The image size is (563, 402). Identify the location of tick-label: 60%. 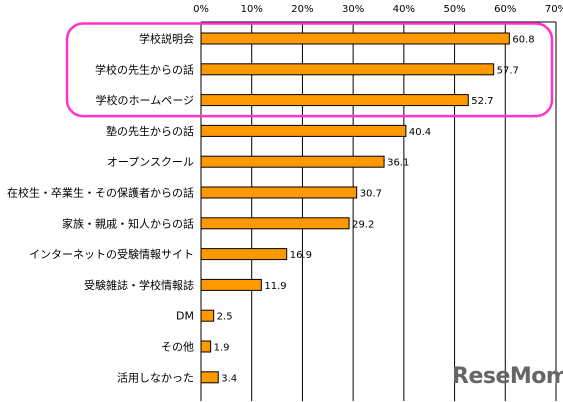
(505, 9).